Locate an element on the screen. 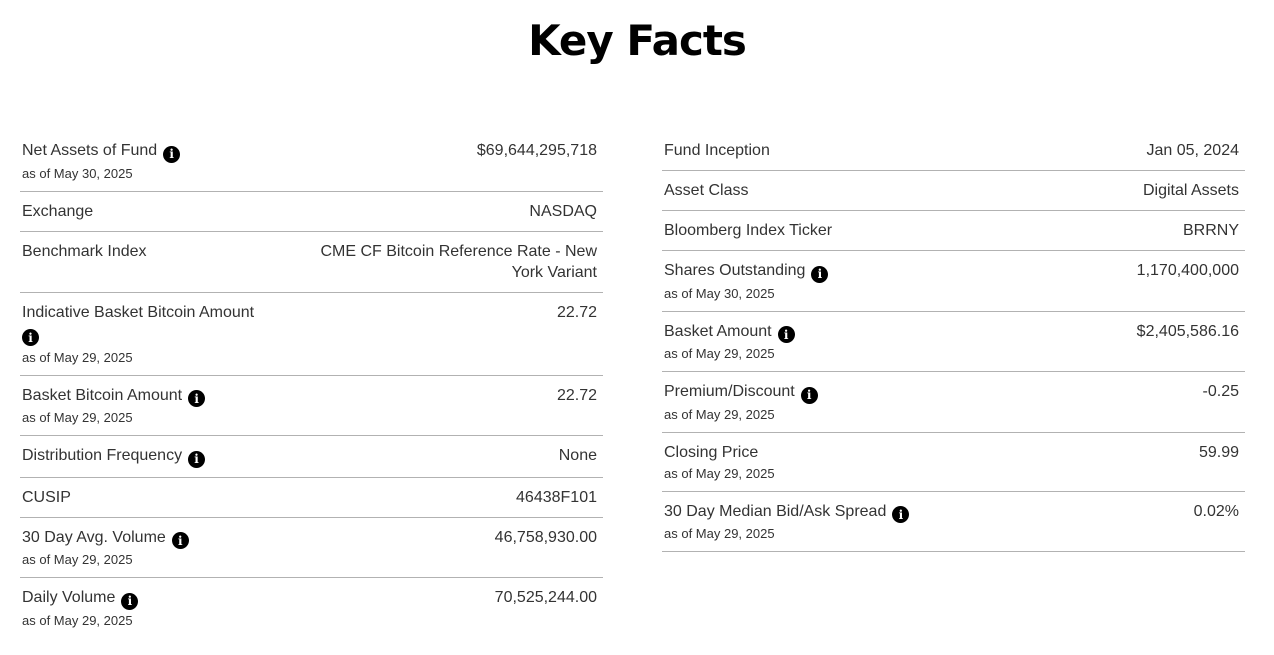 The height and width of the screenshot is (655, 1274). fact-label: Premium/Discount is located at coordinates (729, 391).